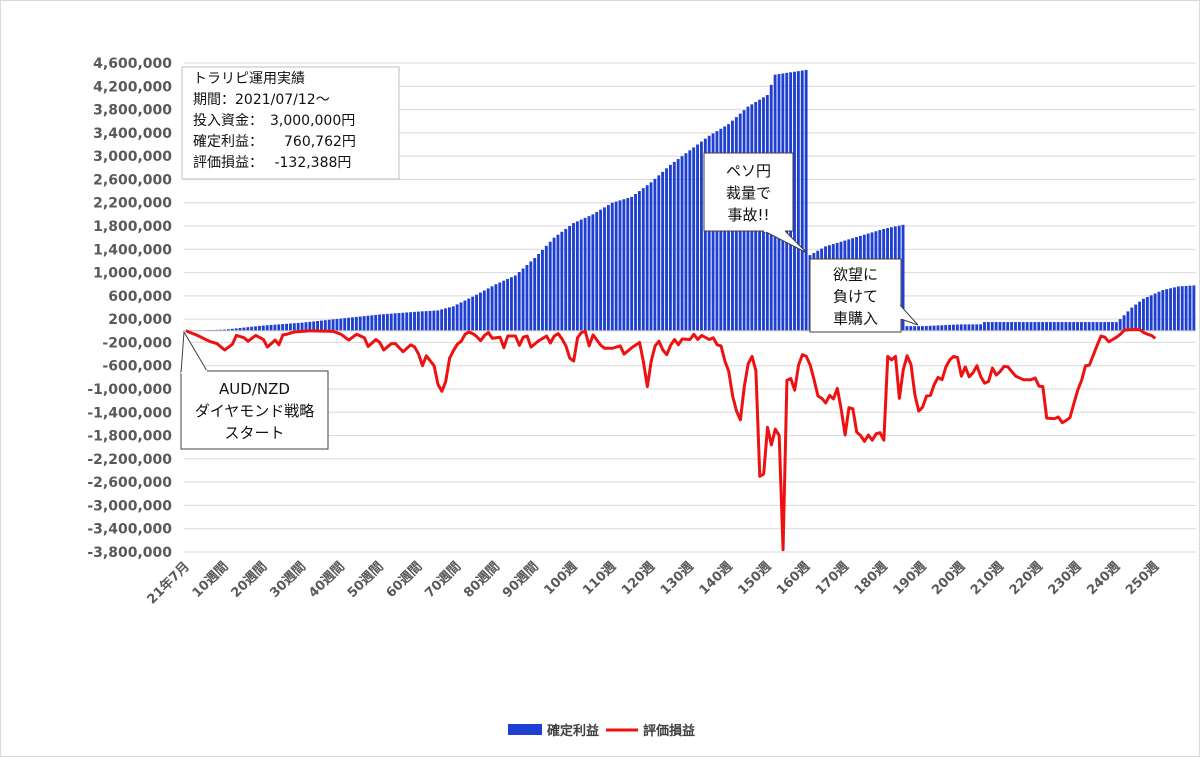  What do you see at coordinates (194, 352) in the screenshot?
I see `start-callout-pointer` at bounding box center [194, 352].